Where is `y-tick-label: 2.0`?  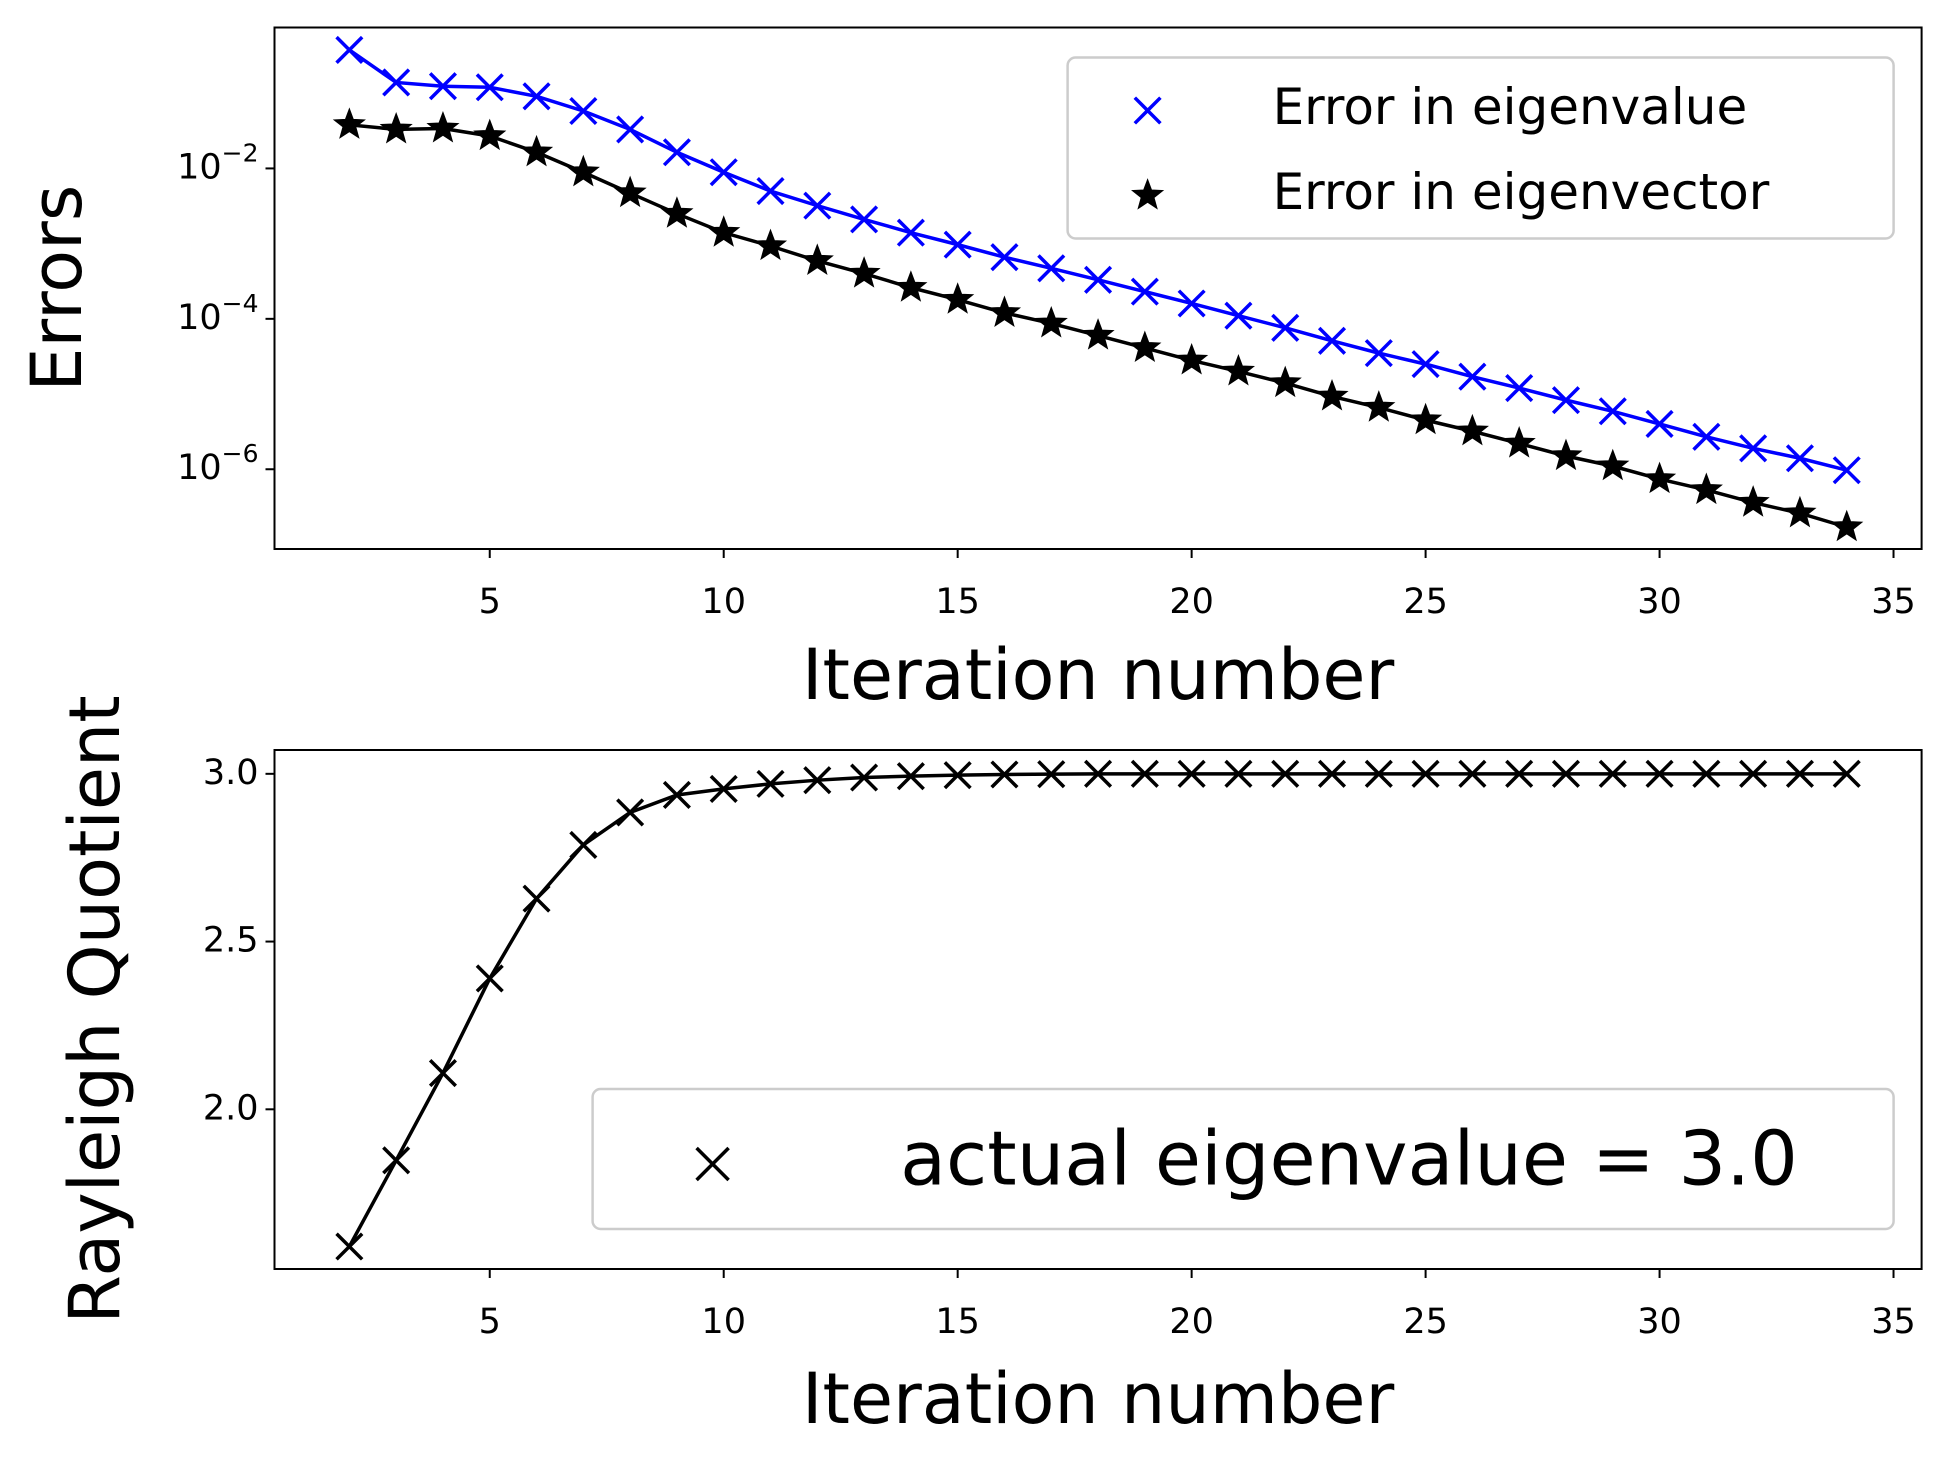
y-tick-label: 2.0 is located at coordinates (231, 1108).